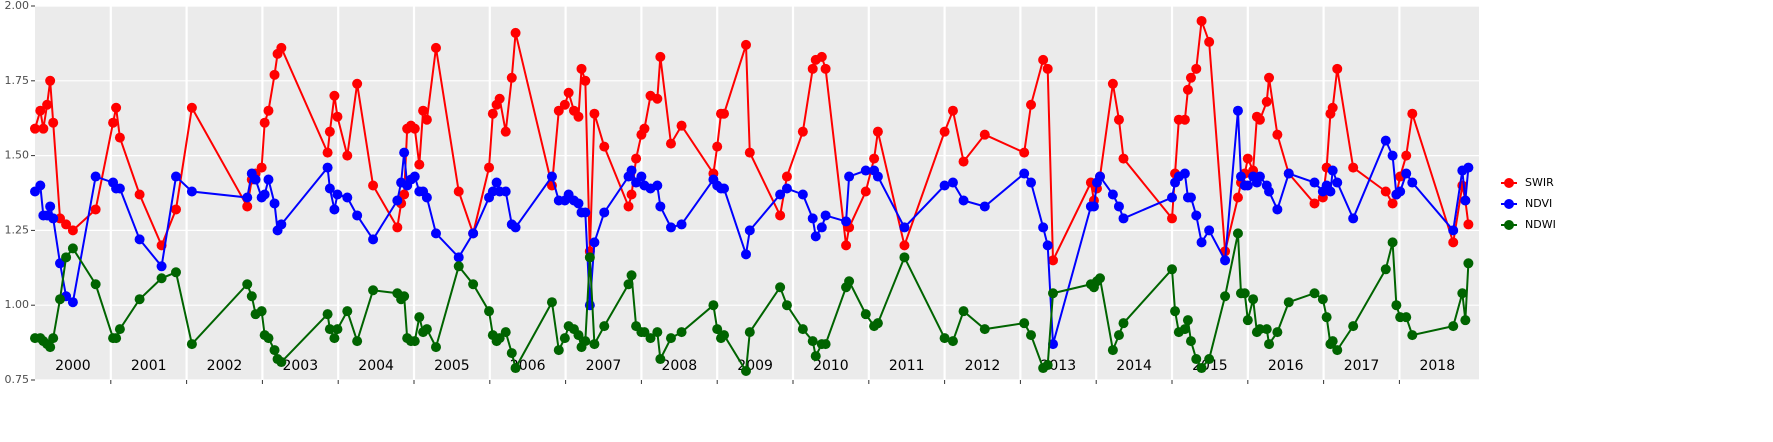 The width and height of the screenshot is (1773, 442). Describe the element at coordinates (1362, 366) in the screenshot. I see `x-tick-label: 2017` at that location.